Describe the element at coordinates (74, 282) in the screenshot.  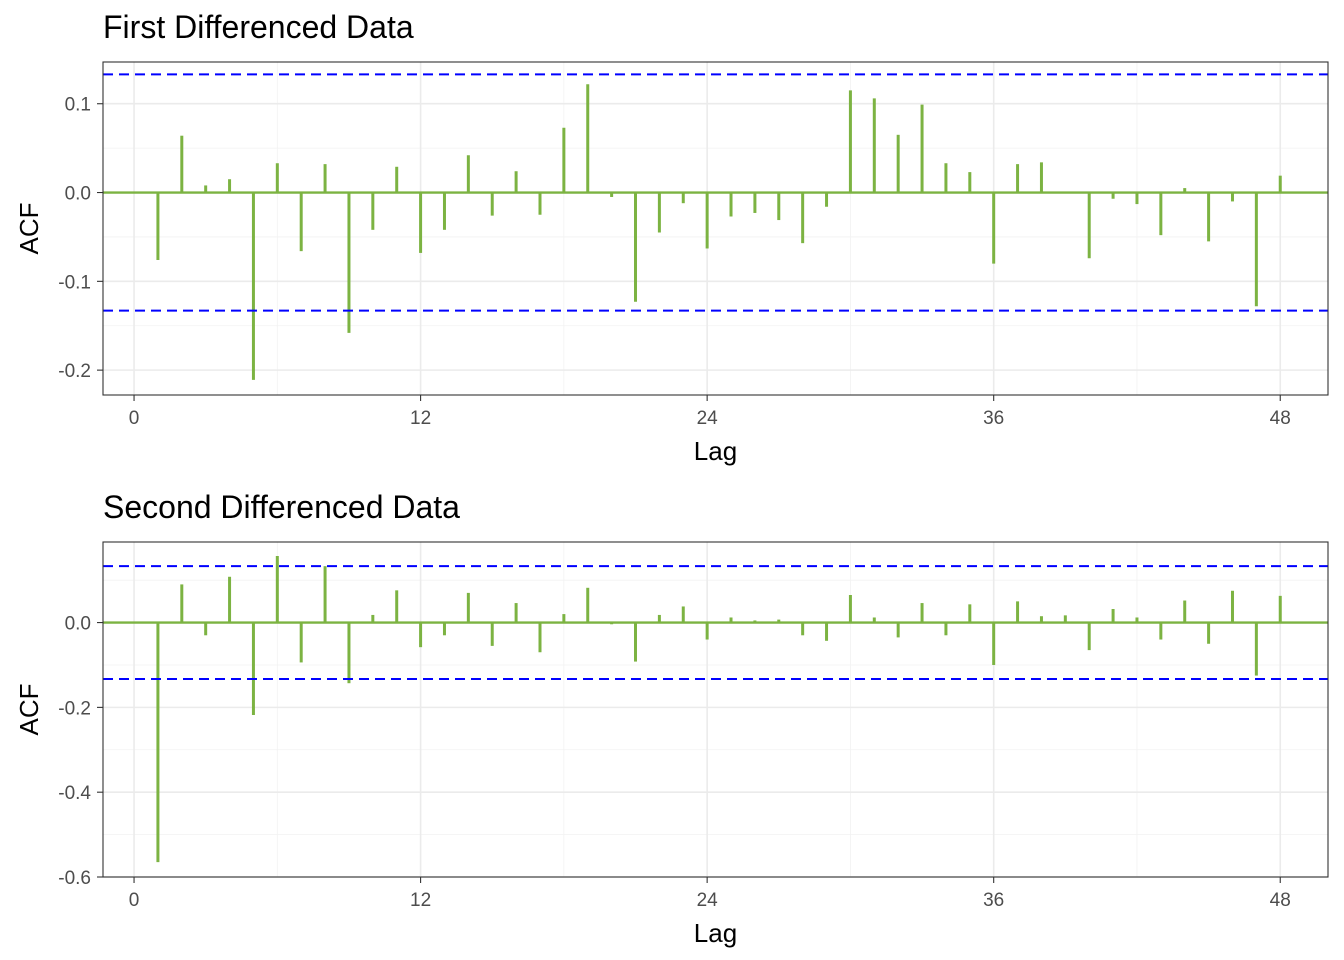
I see `y-tick-label: -0.1` at that location.